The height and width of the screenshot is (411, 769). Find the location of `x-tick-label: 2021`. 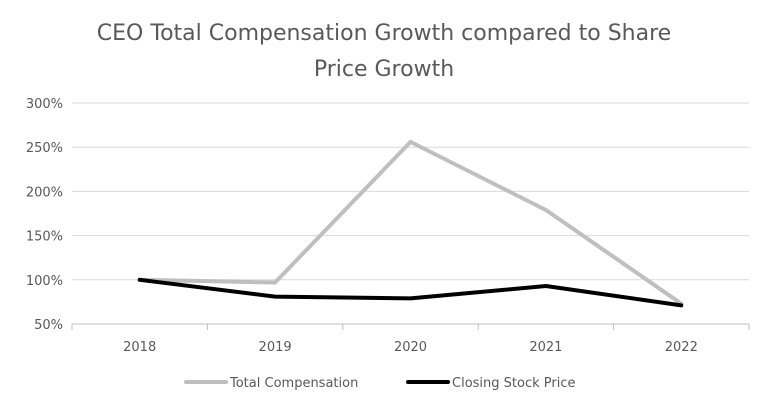

x-tick-label: 2021 is located at coordinates (545, 347).